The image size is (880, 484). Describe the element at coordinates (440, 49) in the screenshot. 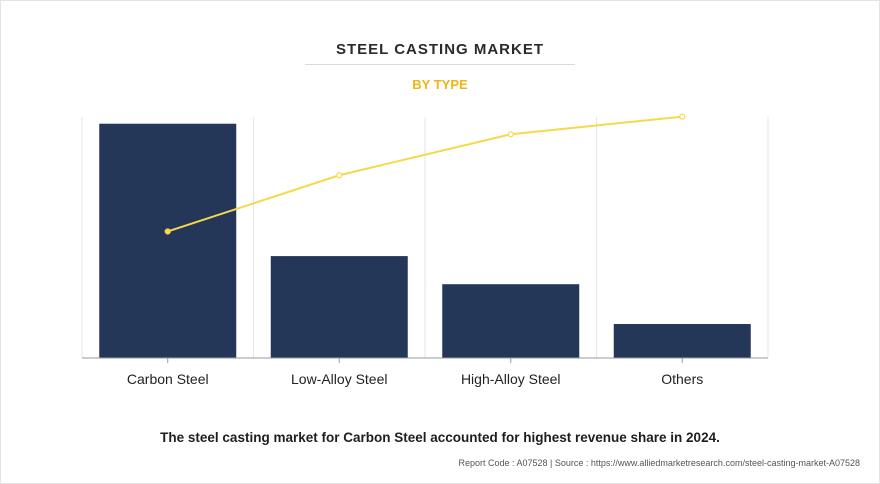

I see `chart-title: STEEL CASTING MARKET` at that location.